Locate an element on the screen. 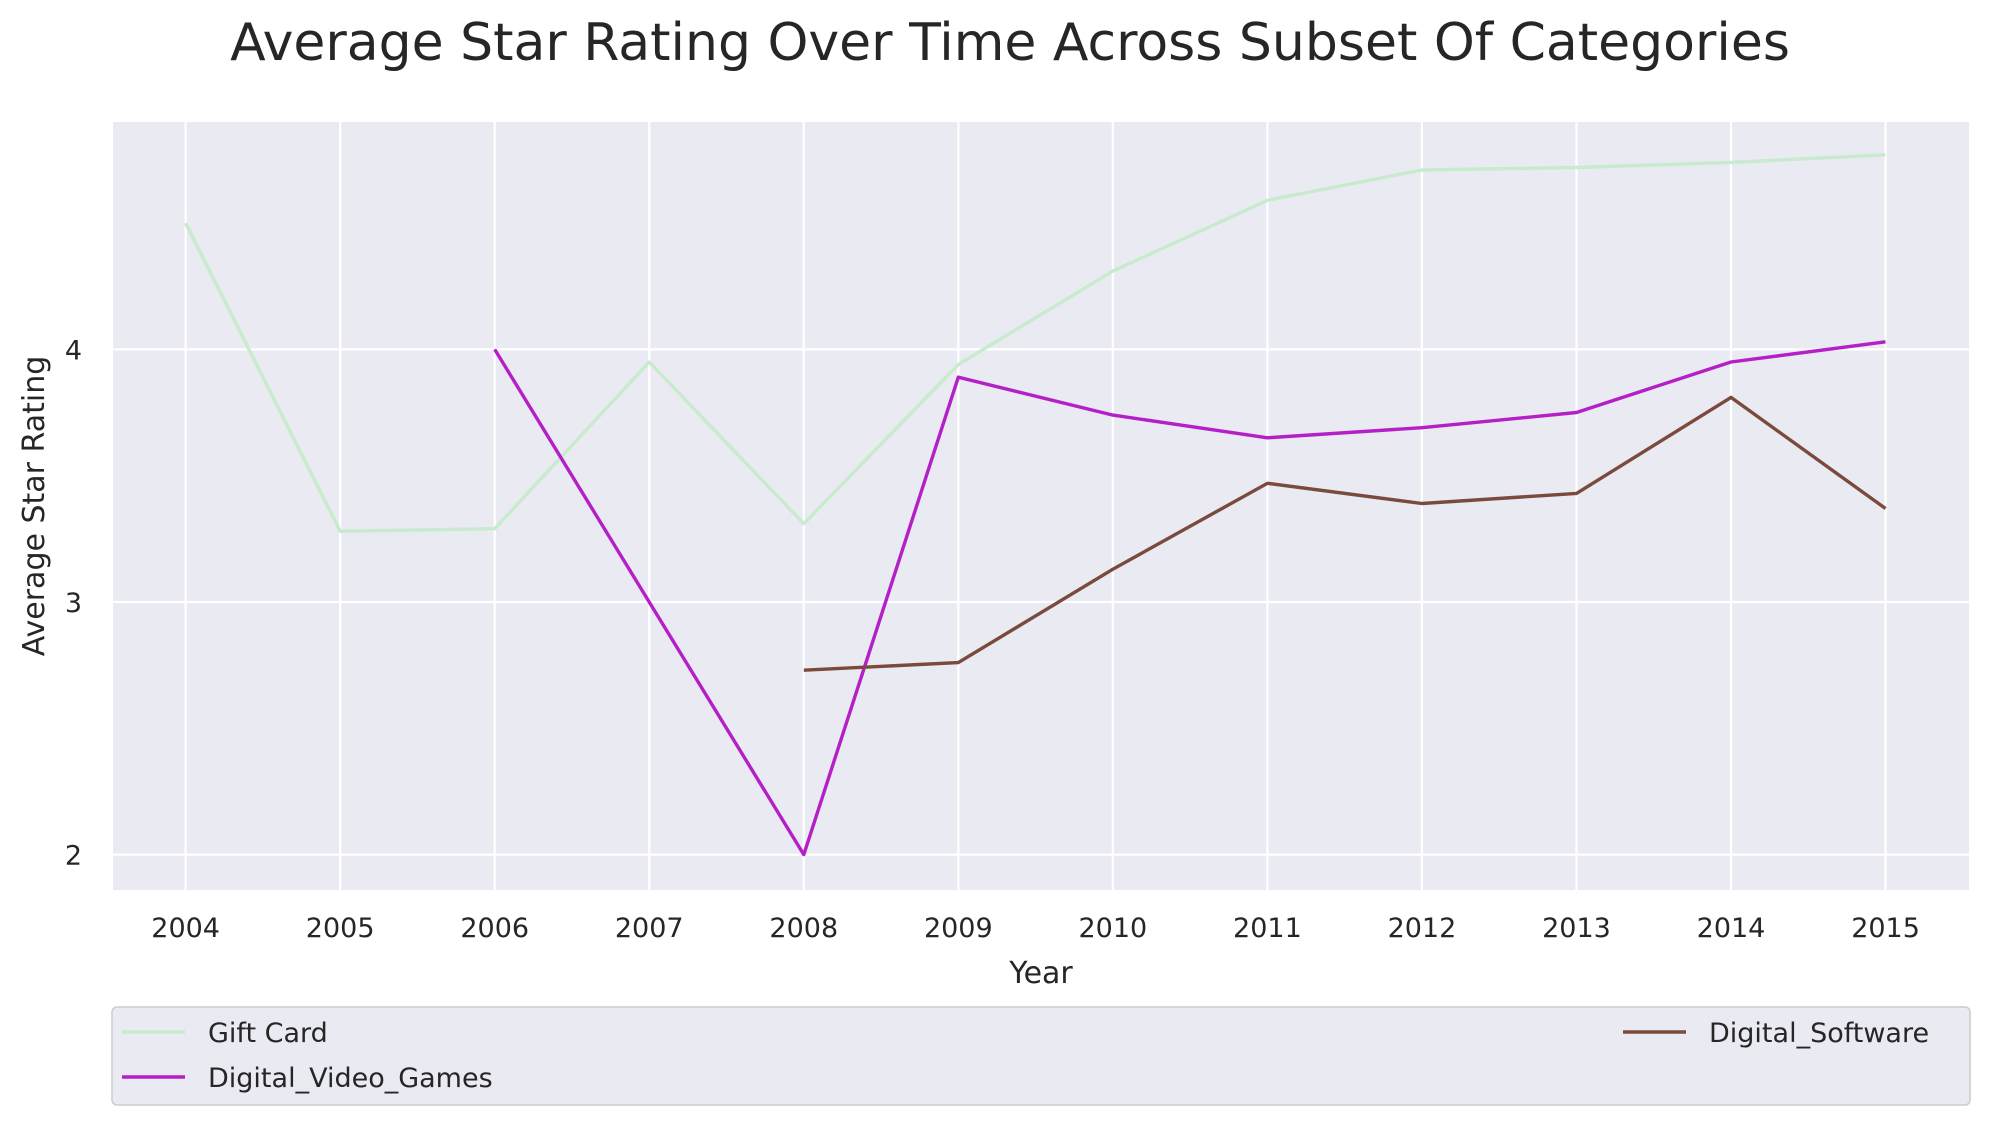 Image resolution: width=1990 pixels, height=1129 pixels. y-tick-labels: 2 3 4 is located at coordinates (73, 603).